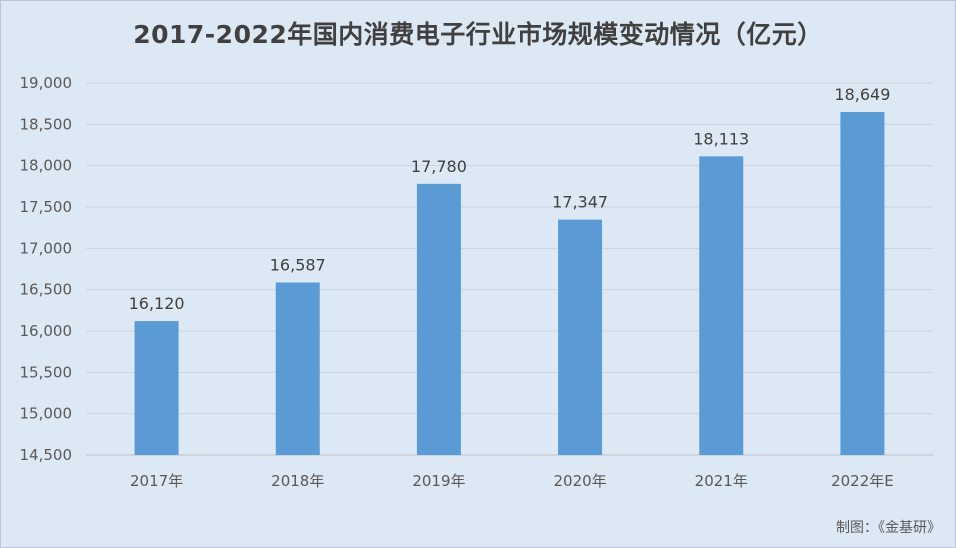 This screenshot has height=548, width=956. I want to click on chart-title: 2017-2022年国内消费电子行业市场规模变动情况（亿元）, so click(478, 34).